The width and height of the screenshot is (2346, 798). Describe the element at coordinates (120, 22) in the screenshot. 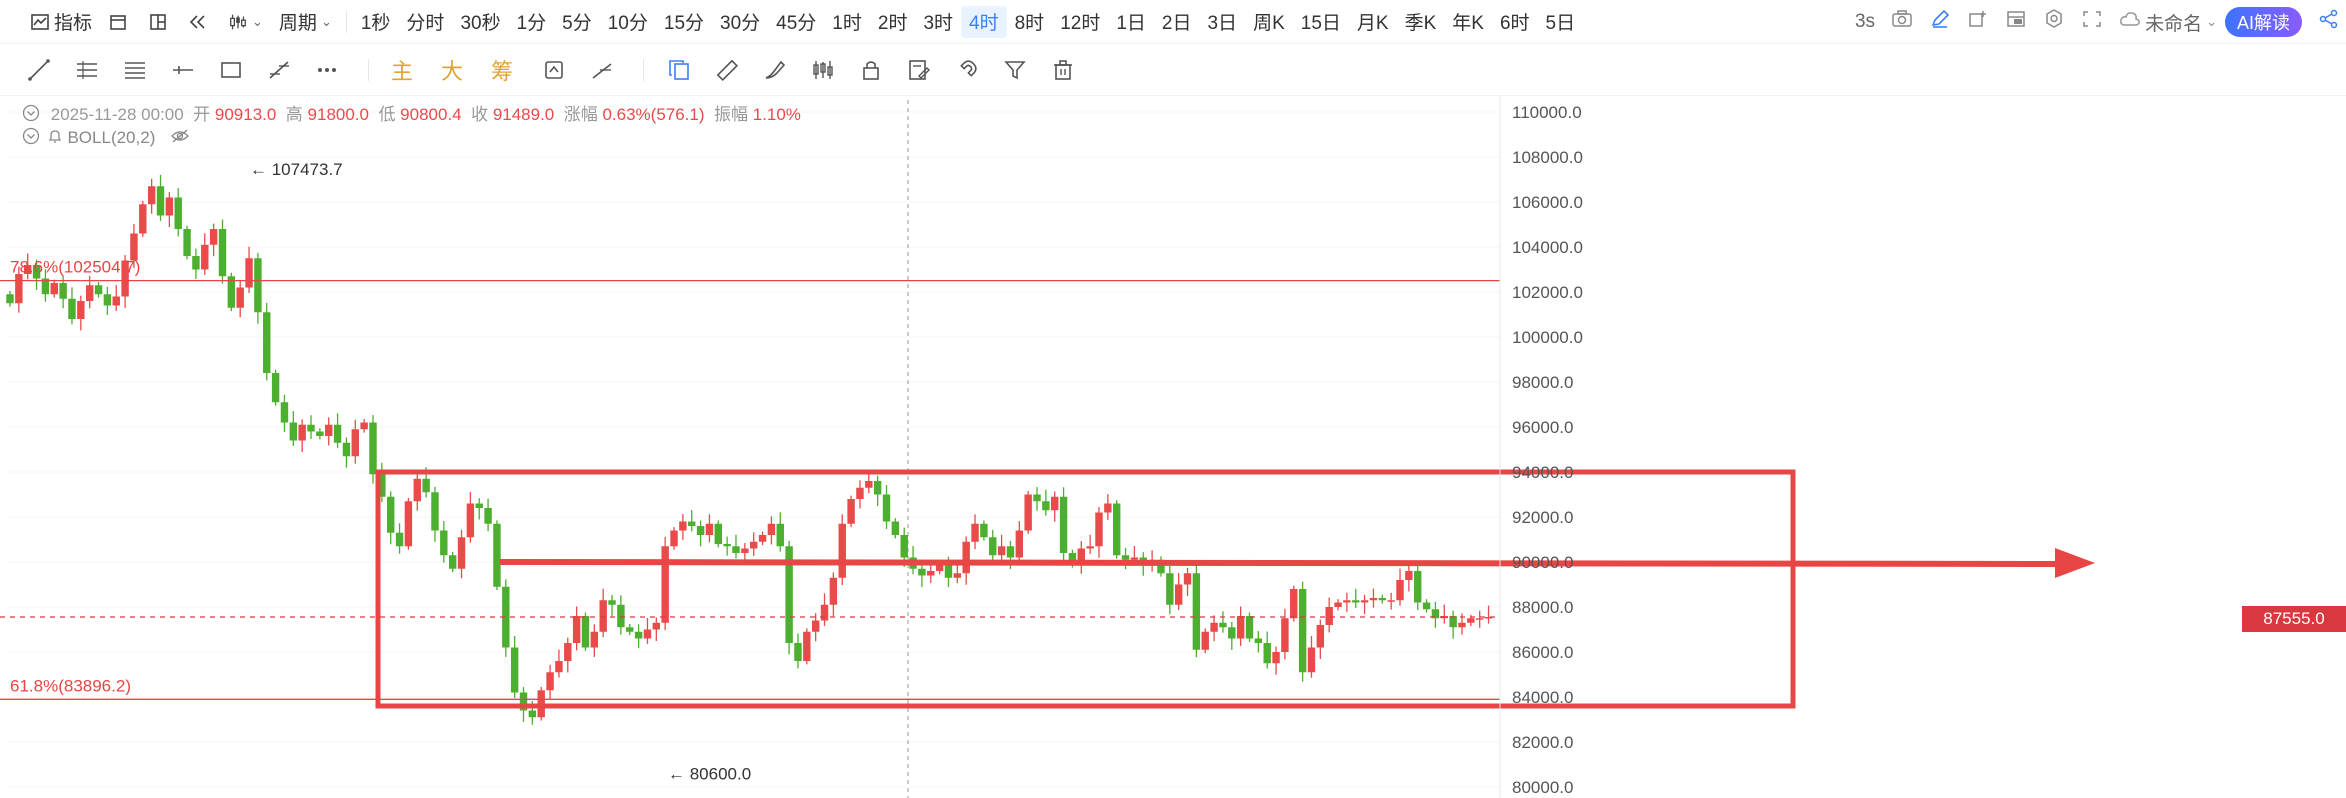

I see `calendar-button` at that location.